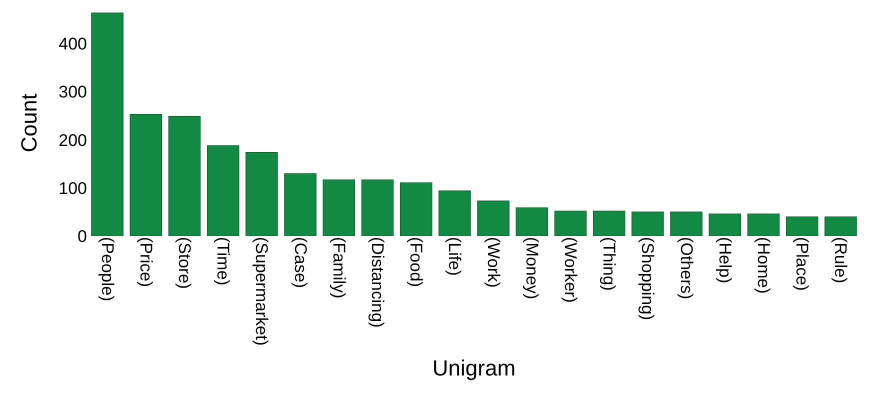 This screenshot has height=411, width=870. What do you see at coordinates (223, 261) in the screenshot?
I see `x-tick-label: (Time)` at bounding box center [223, 261].